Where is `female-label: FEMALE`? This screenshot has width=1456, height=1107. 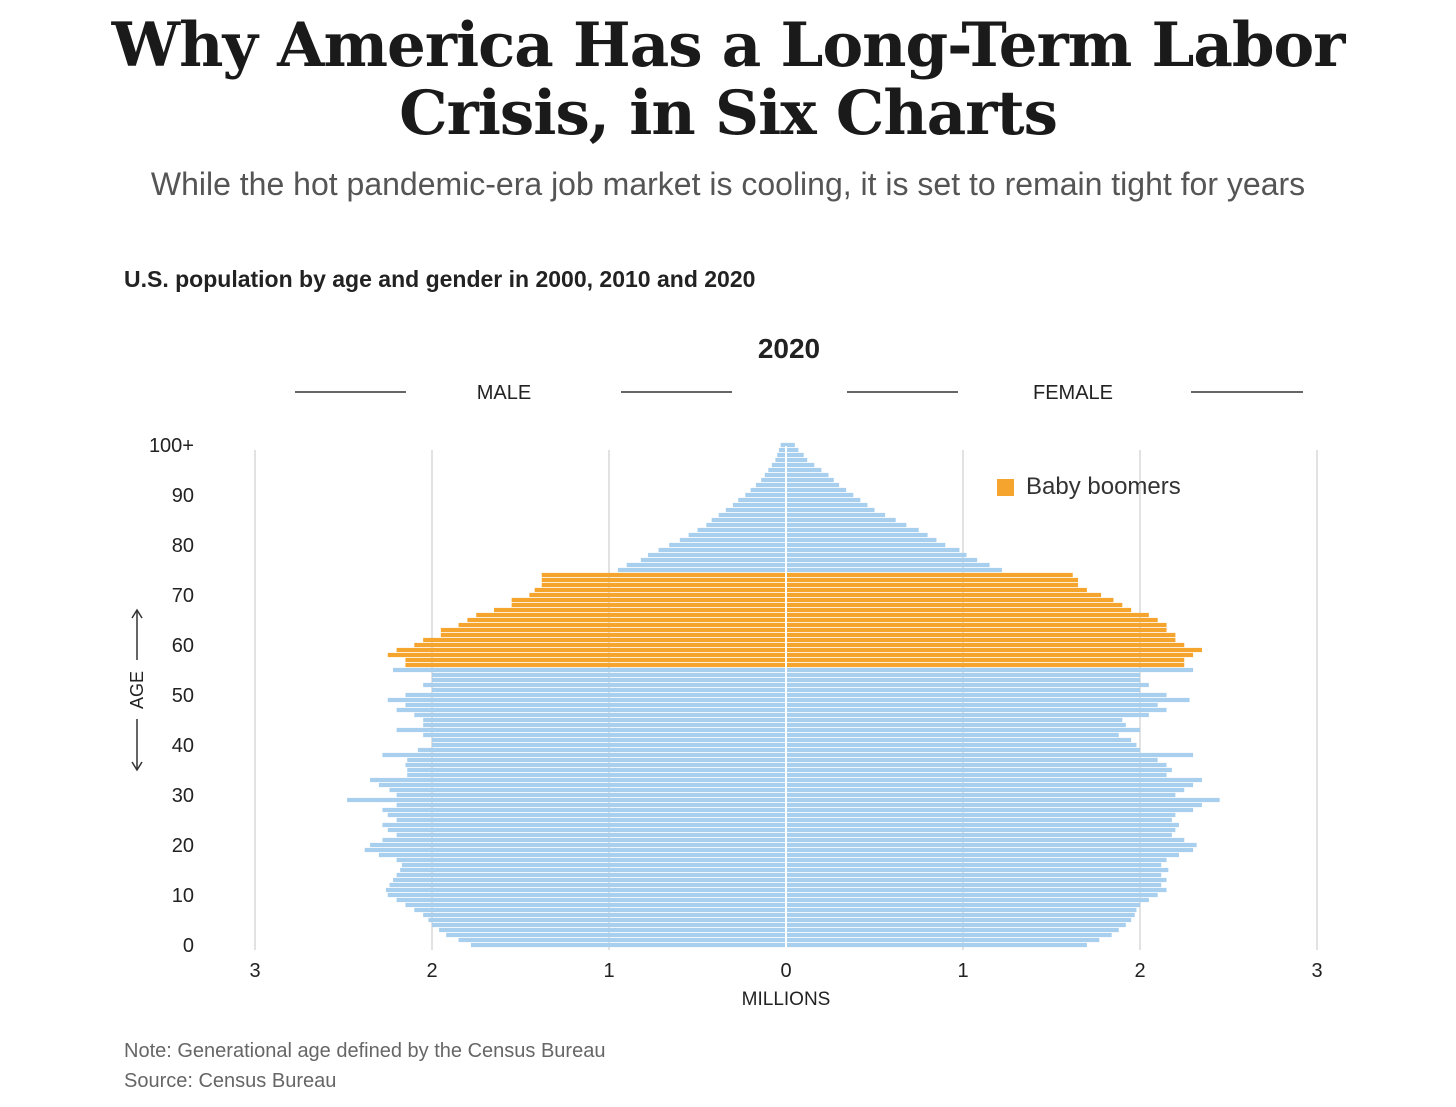 female-label: FEMALE is located at coordinates (1073, 393).